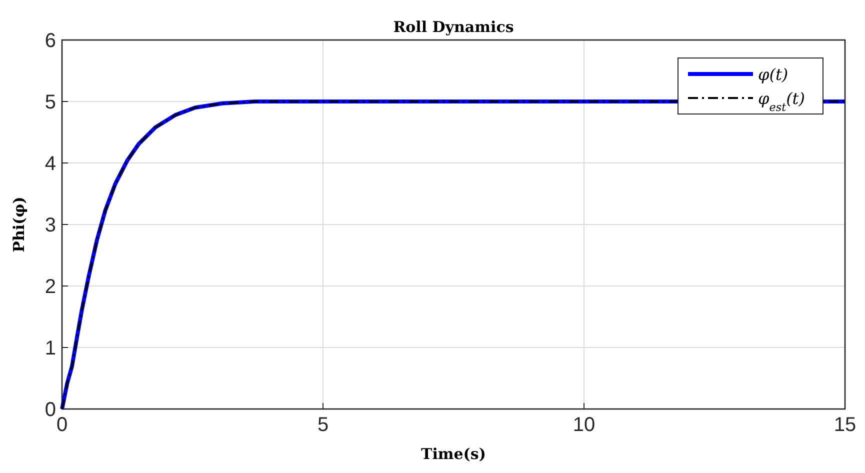 The height and width of the screenshot is (473, 865). What do you see at coordinates (773, 74) in the screenshot?
I see `legend-label: φ(t)` at bounding box center [773, 74].